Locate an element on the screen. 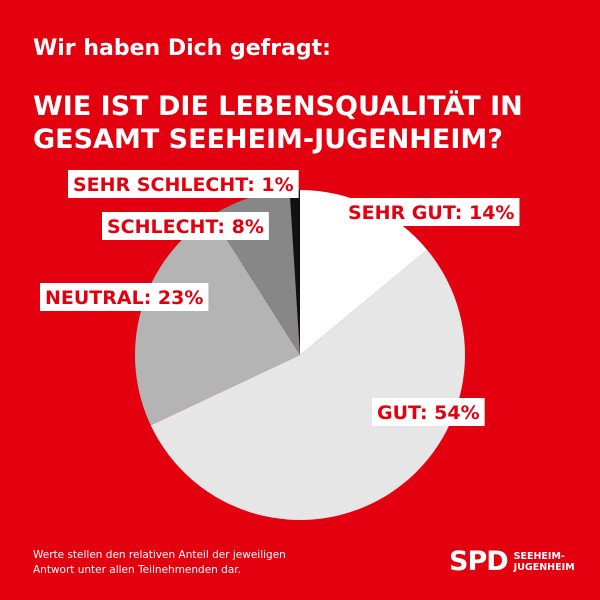 The image size is (600, 600). svg-text: GUT: 54% is located at coordinates (428, 413).